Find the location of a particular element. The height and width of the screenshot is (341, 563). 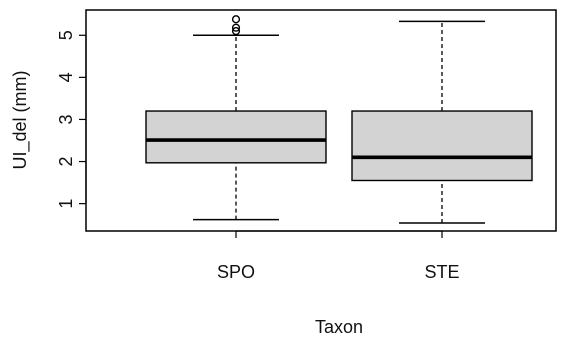

y-axis-label: UI_del (mm) is located at coordinates (20, 119).